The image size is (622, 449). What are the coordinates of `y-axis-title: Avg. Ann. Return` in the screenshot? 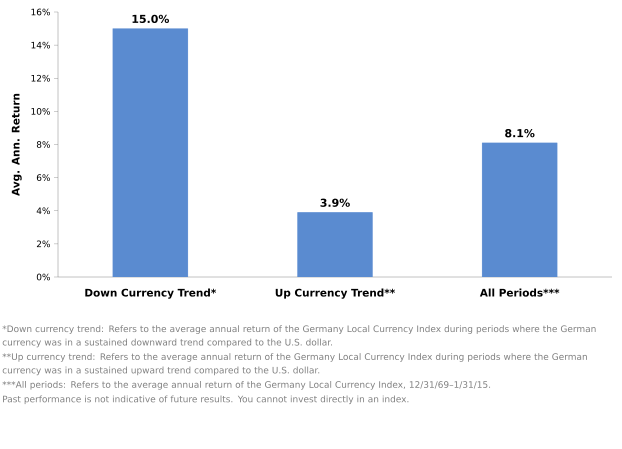 It's located at (17, 145).